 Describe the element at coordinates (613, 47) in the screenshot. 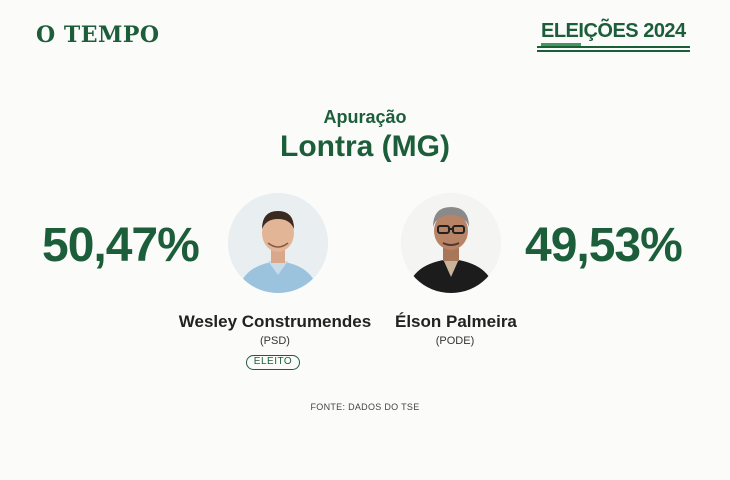

I see `badge-underline` at that location.